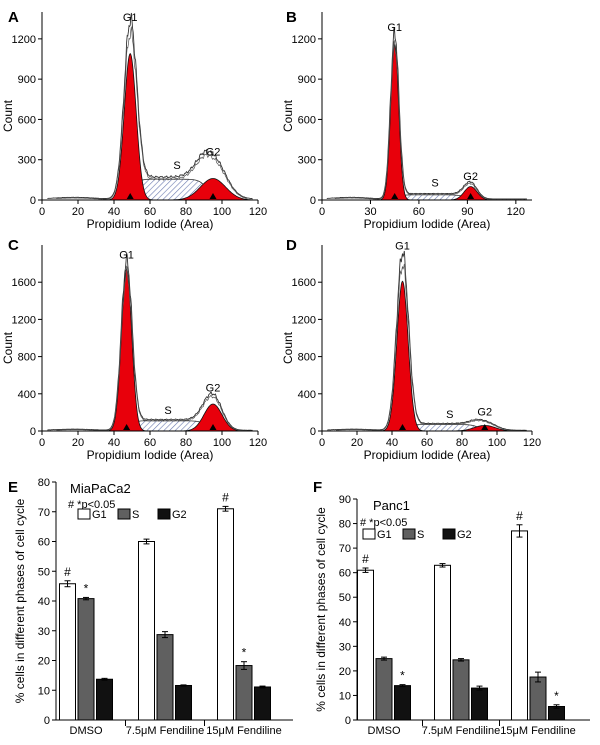 The height and width of the screenshot is (745, 600). I want to click on y-axis-label: Count, so click(8, 115).